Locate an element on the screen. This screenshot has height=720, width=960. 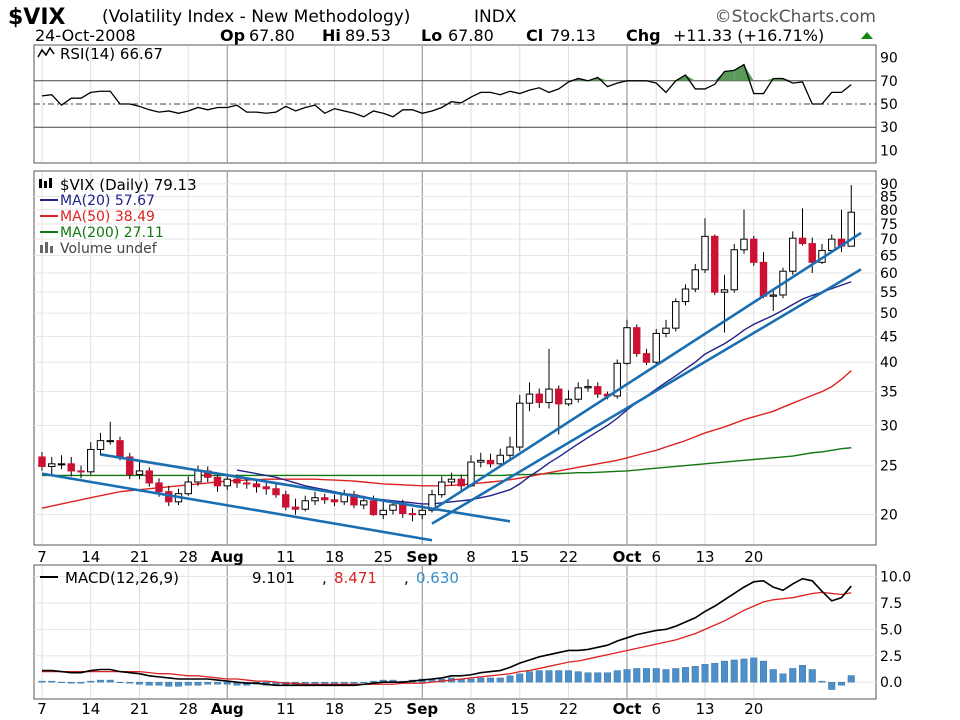
macd-x-tick: Aug is located at coordinates (227, 709).